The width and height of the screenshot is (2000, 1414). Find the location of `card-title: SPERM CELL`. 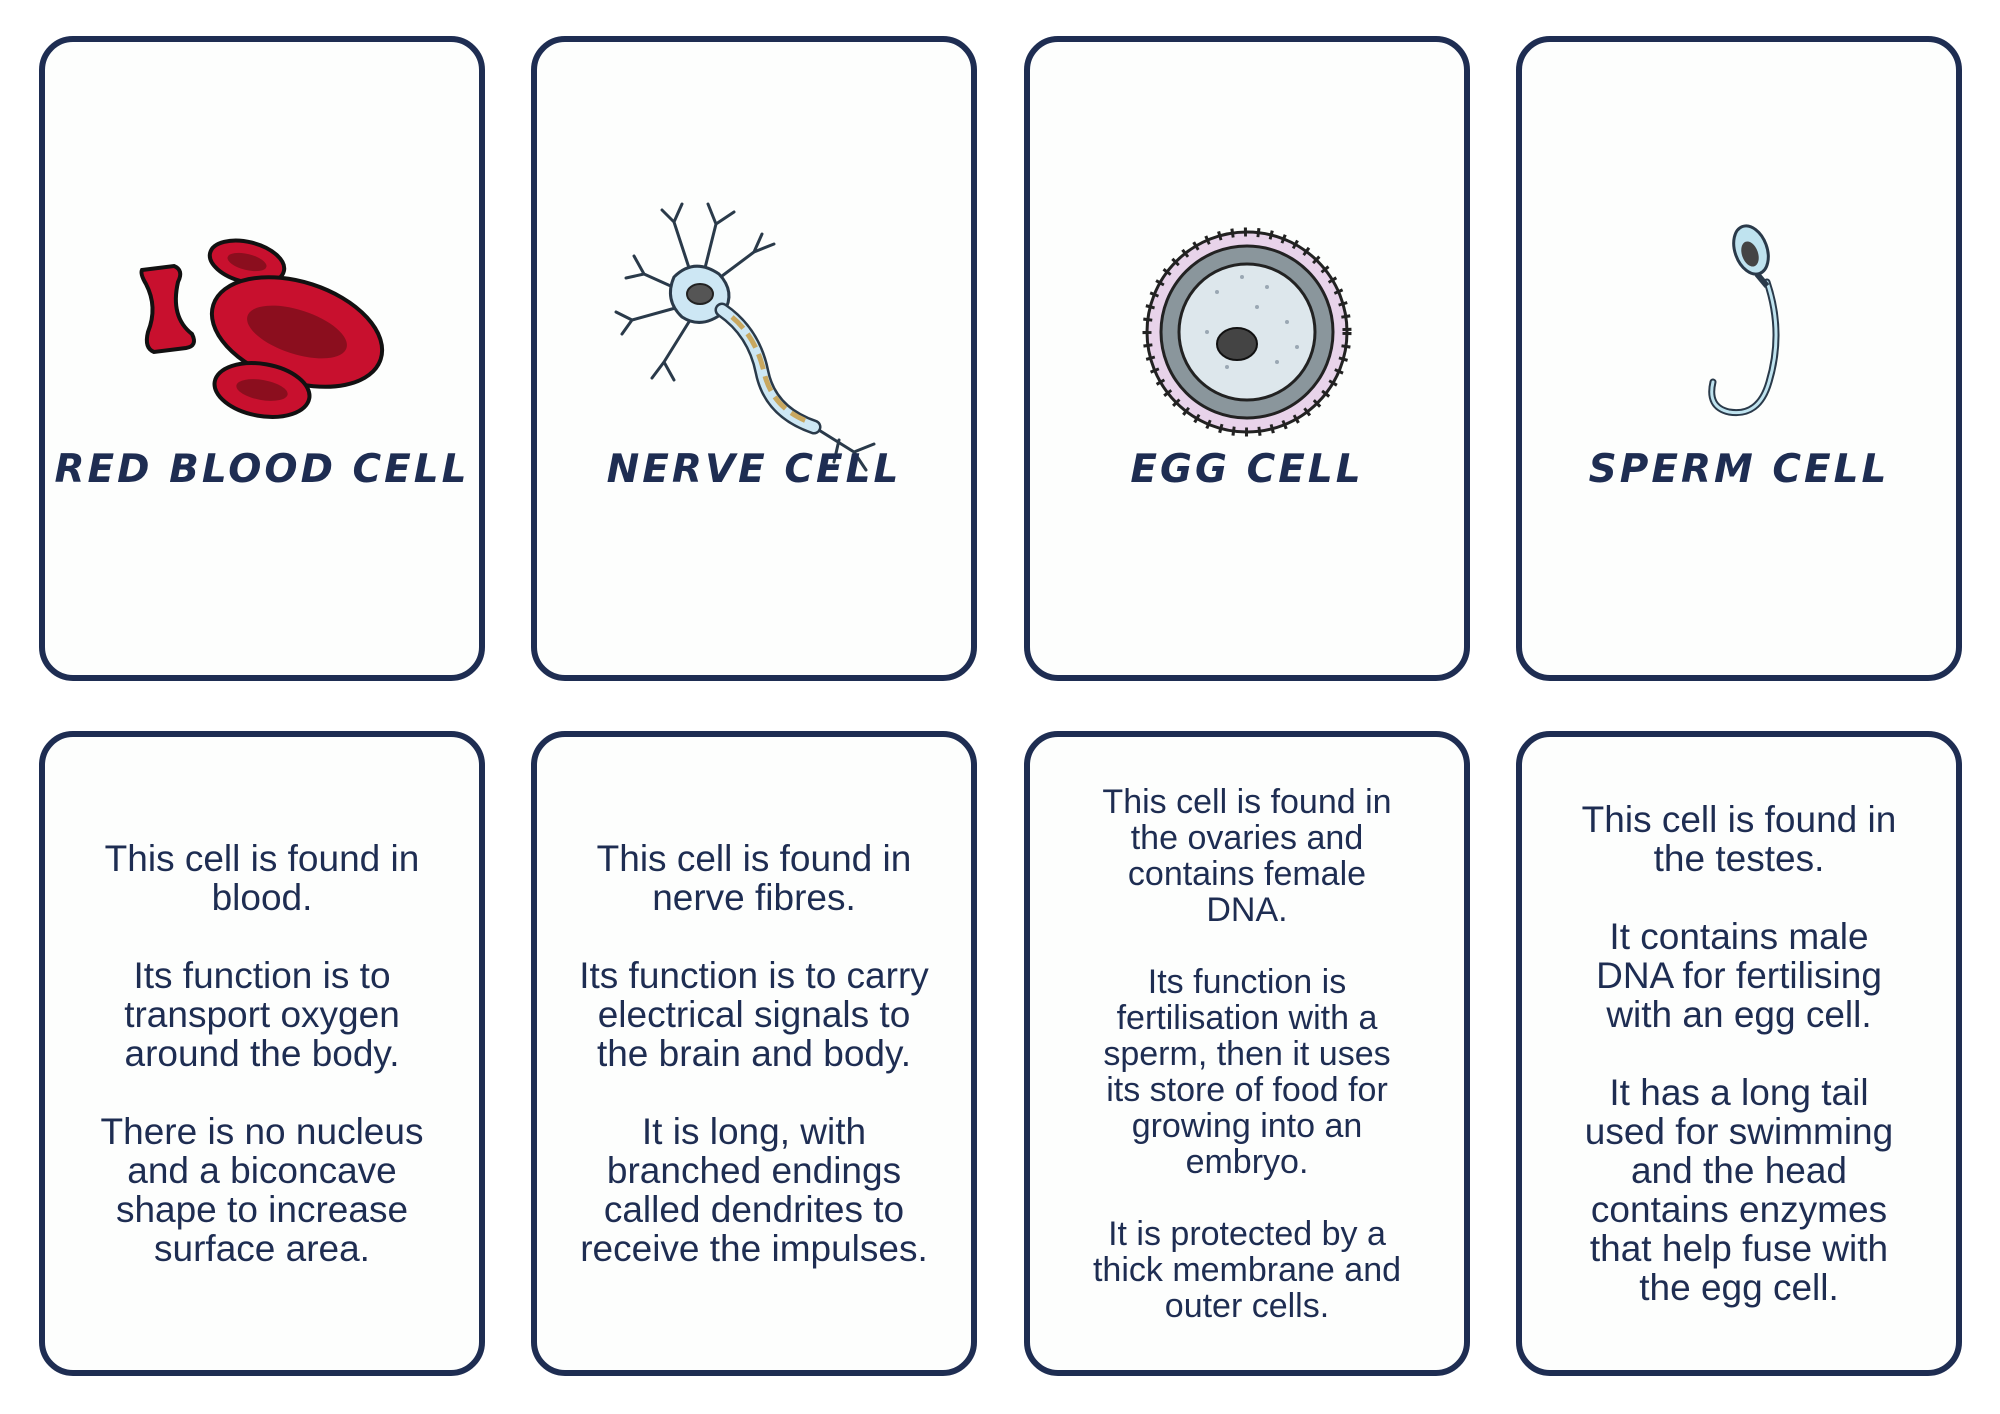

card-title: SPERM CELL is located at coordinates (1739, 469).